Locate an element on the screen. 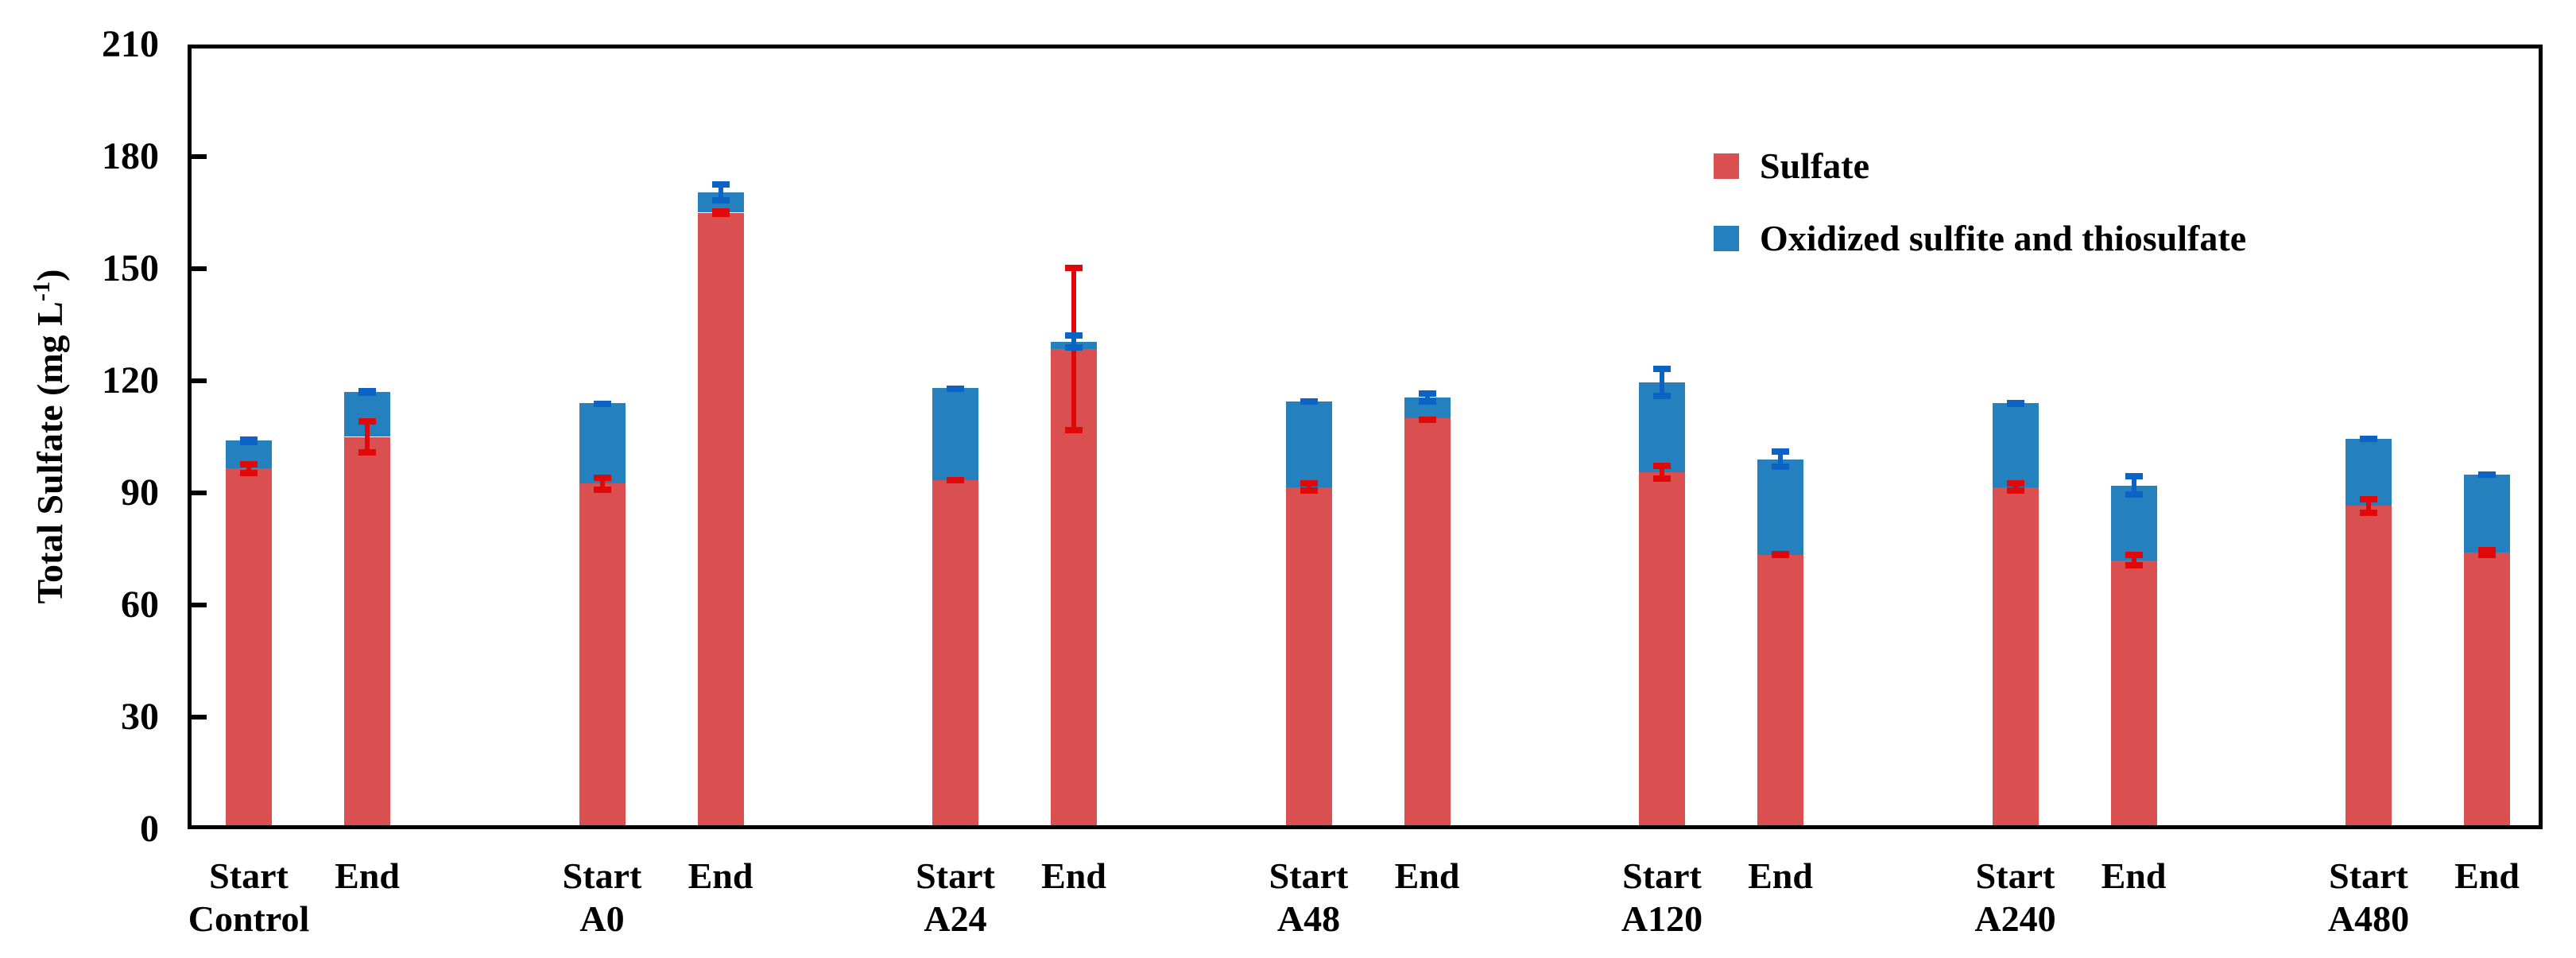  errorbar-sulfate-Control-Start-cap-top is located at coordinates (249, 464).